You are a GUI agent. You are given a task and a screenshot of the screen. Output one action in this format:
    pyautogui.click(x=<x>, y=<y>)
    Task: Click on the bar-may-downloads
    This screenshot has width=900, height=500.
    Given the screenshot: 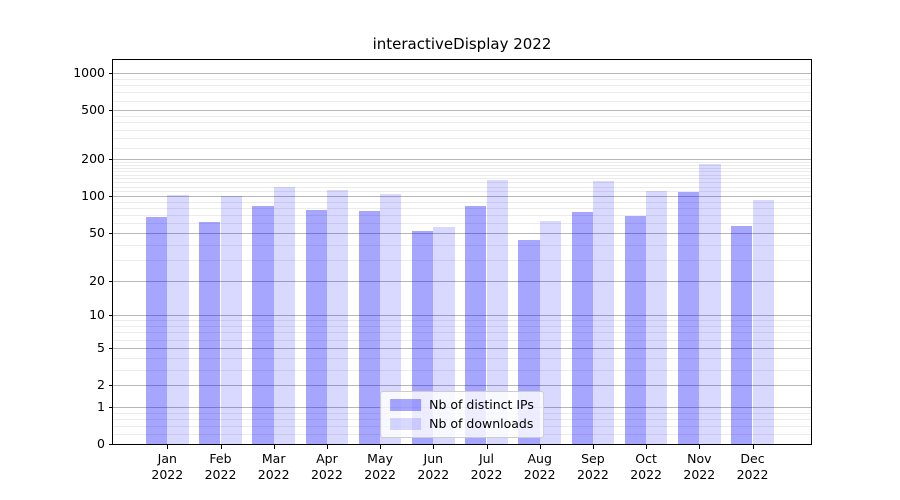 What is the action you would take?
    pyautogui.click(x=391, y=319)
    